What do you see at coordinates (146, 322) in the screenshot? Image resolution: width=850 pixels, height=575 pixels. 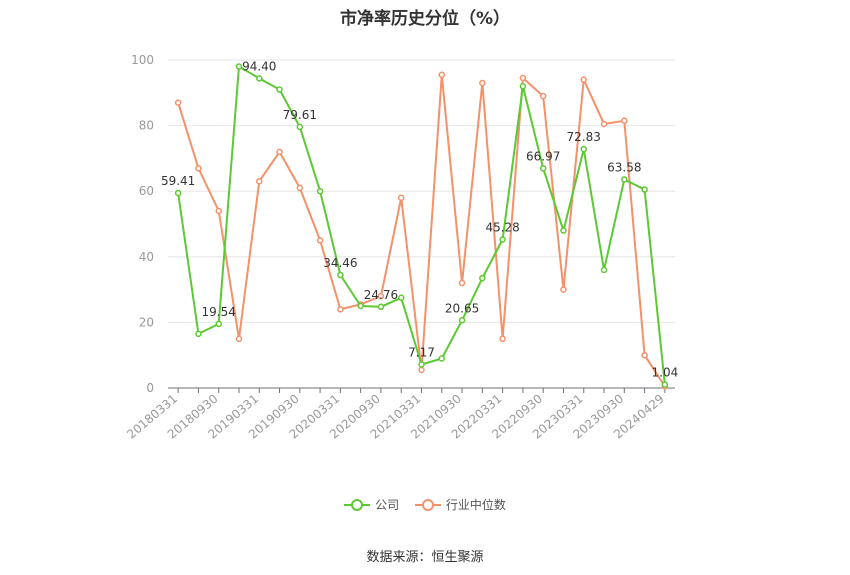 I see `y-tick-label: 20` at bounding box center [146, 322].